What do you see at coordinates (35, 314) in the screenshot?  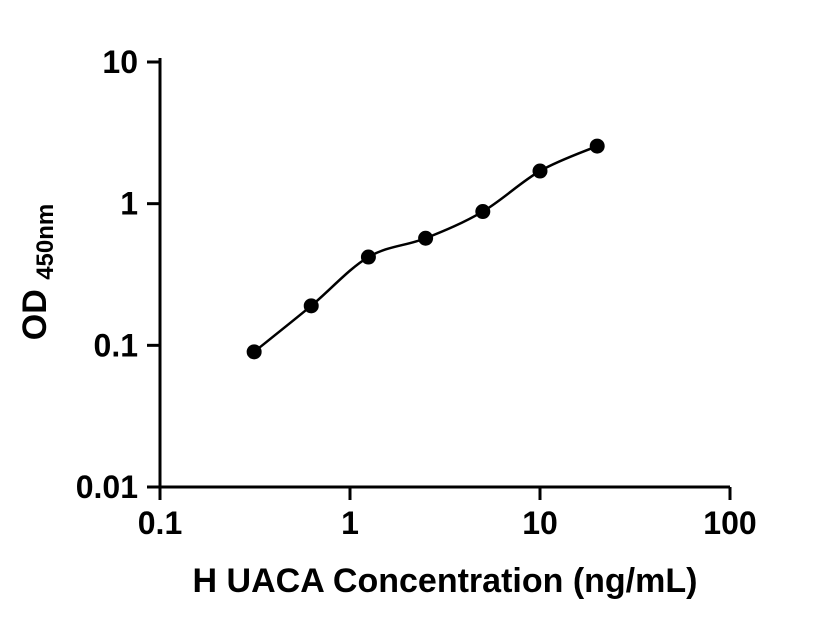 I see `y-axis-title-main: OD` at bounding box center [35, 314].